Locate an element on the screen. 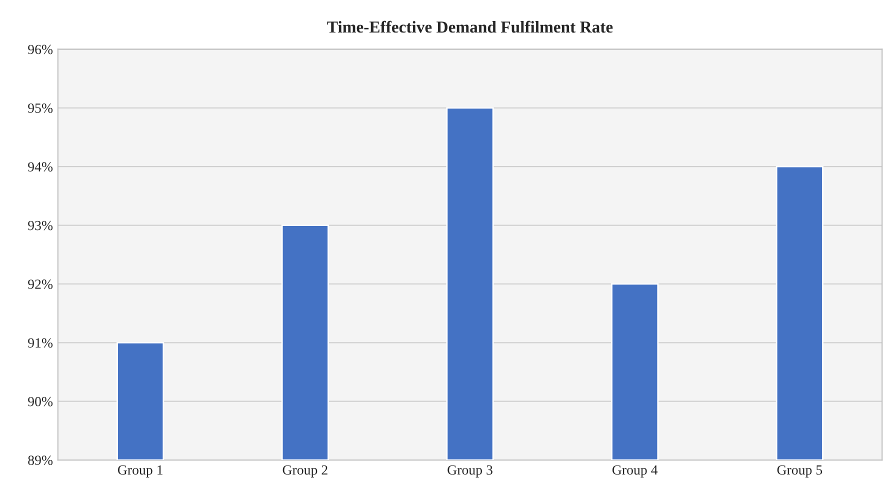 This screenshot has height=492, width=891. y-tick-label: 90% is located at coordinates (40, 401).